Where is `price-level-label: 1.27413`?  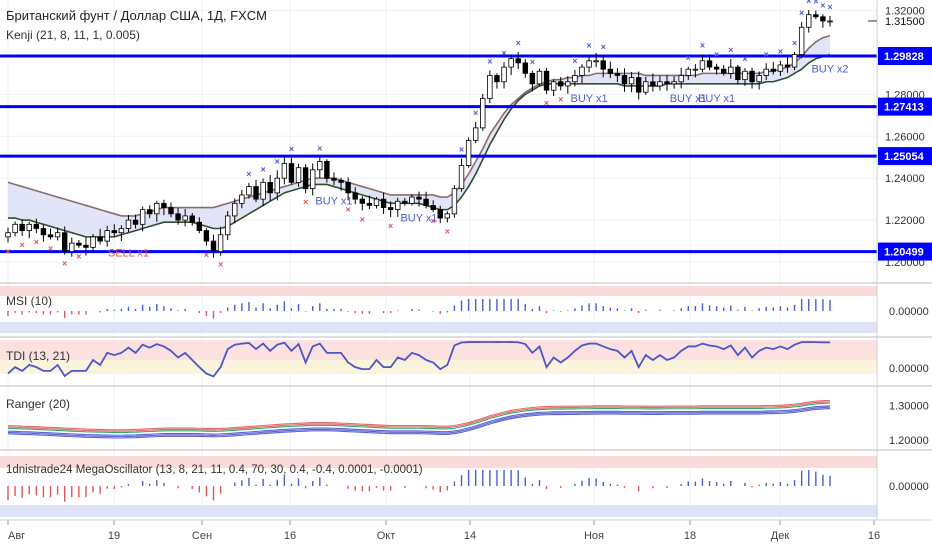
price-level-label: 1.27413 is located at coordinates (904, 108).